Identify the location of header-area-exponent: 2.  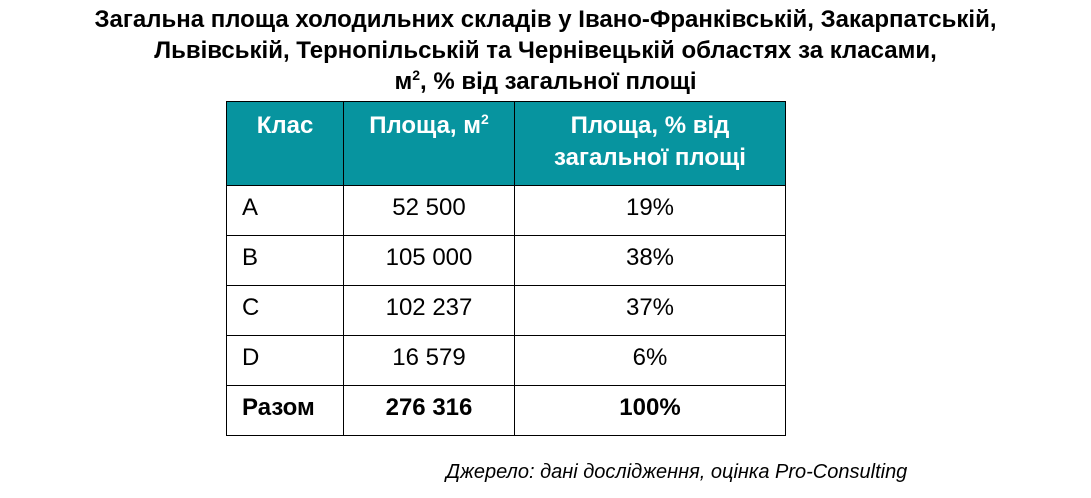
(485, 119).